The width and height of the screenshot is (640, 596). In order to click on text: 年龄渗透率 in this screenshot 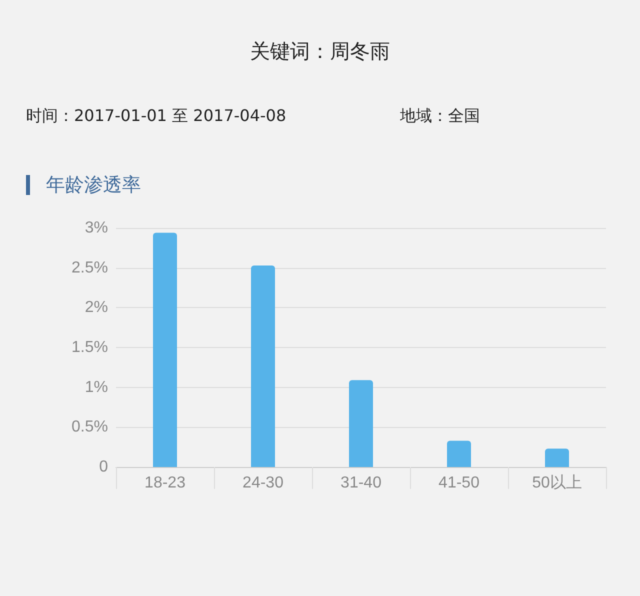, I will do `click(93, 185)`.